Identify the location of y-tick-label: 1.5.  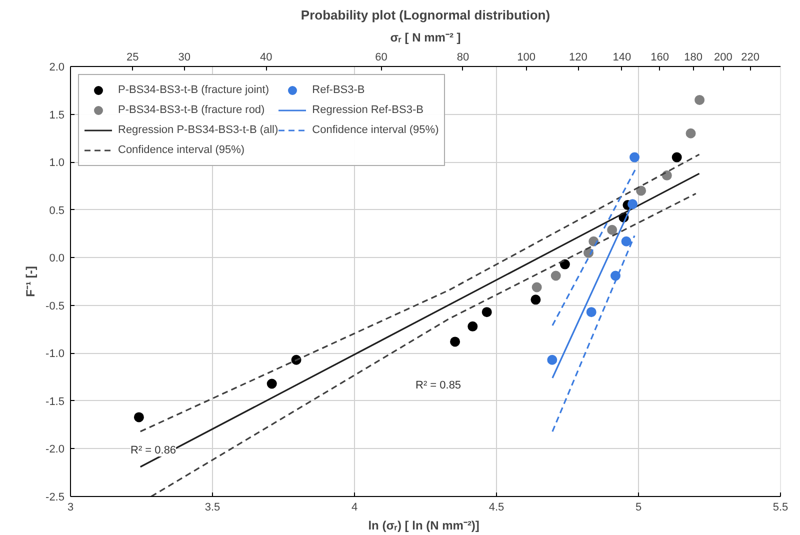
(57, 115).